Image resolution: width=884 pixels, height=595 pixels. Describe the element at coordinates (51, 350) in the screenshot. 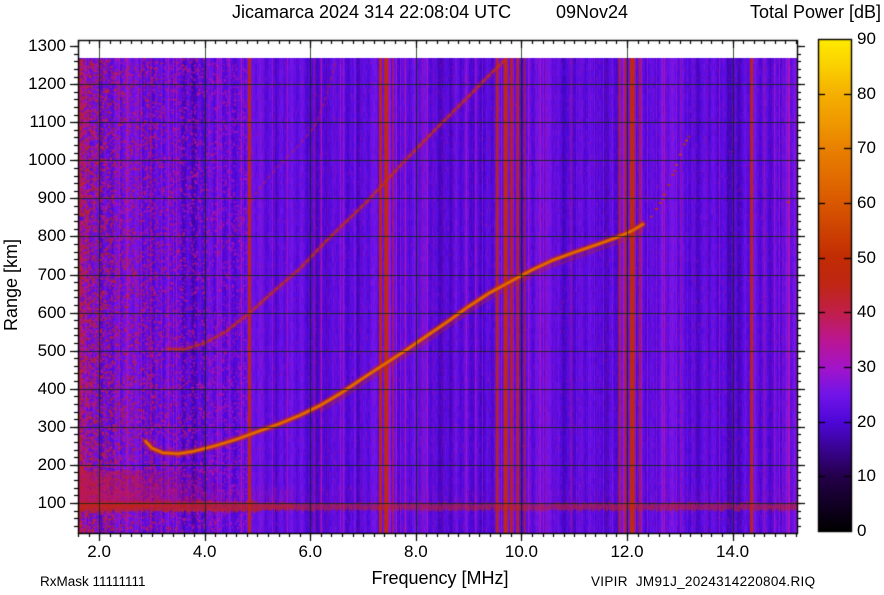

I see `y-tick-label: 500` at that location.